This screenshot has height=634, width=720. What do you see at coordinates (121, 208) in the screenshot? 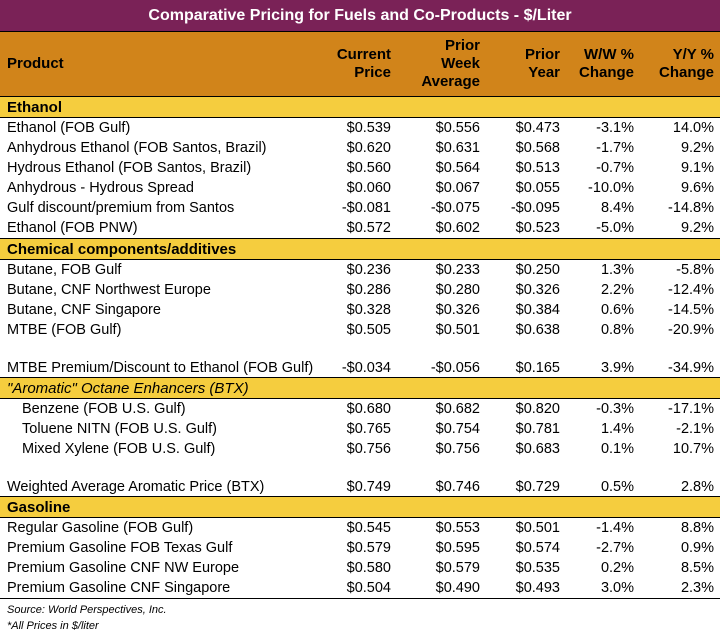
I see `product-name: Gulf discount/premium from Santos` at bounding box center [121, 208].